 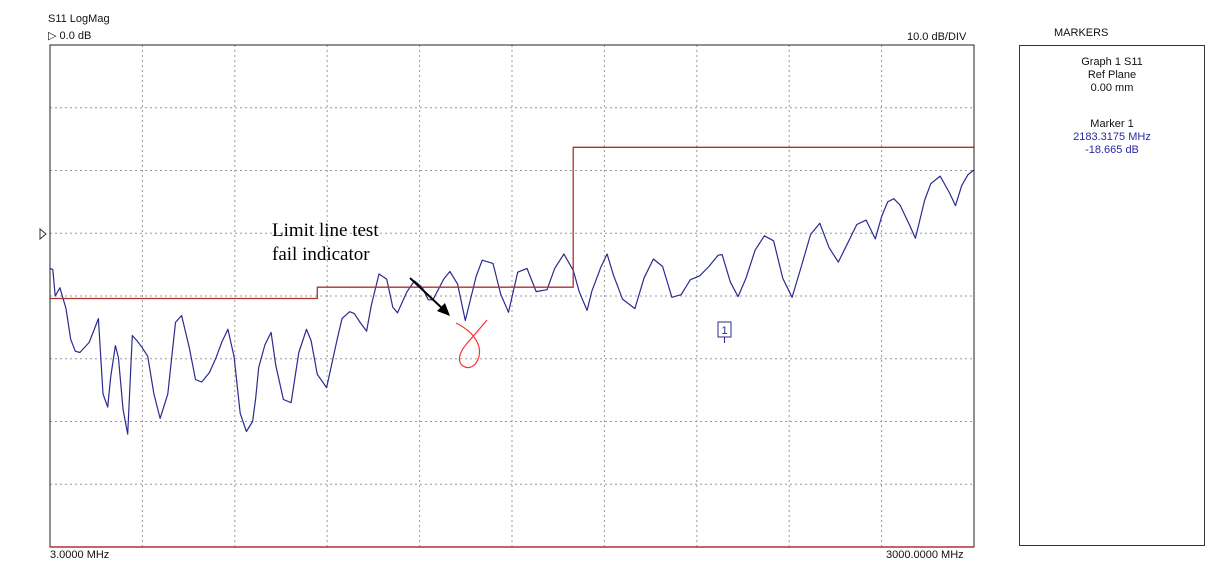 I want to click on limit-line-annotation: Limit line test fail indicator, so click(x=325, y=243).